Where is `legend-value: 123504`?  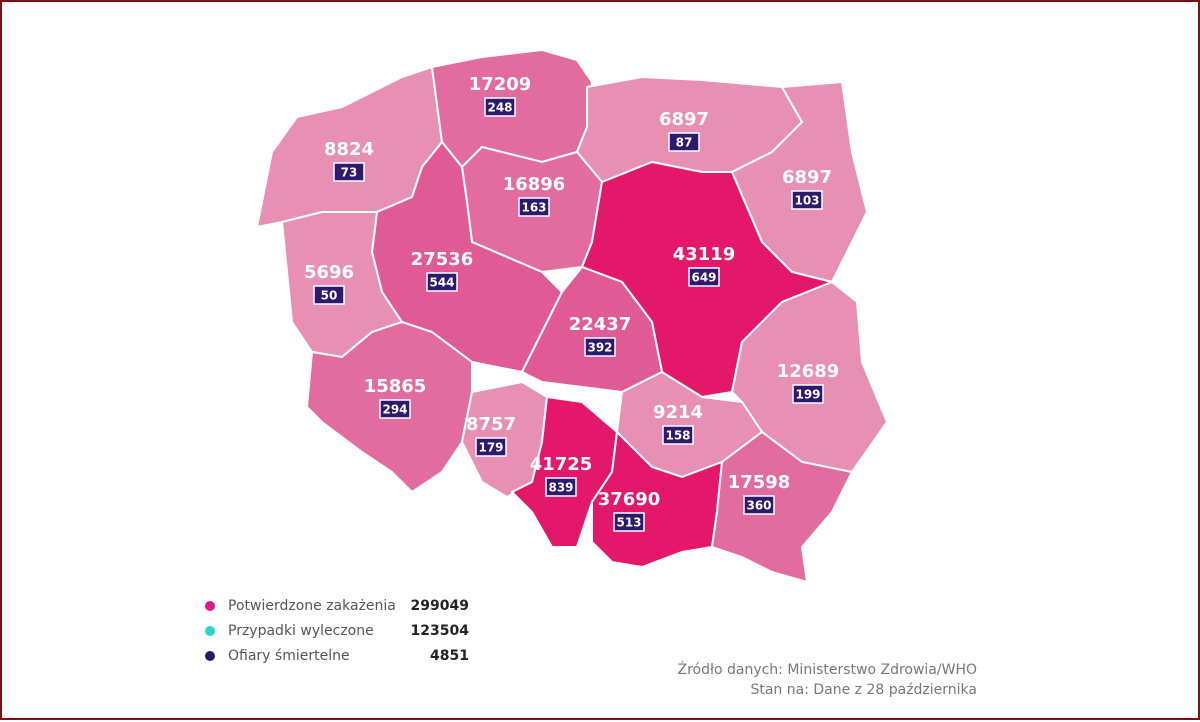 legend-value: 123504 is located at coordinates (440, 631).